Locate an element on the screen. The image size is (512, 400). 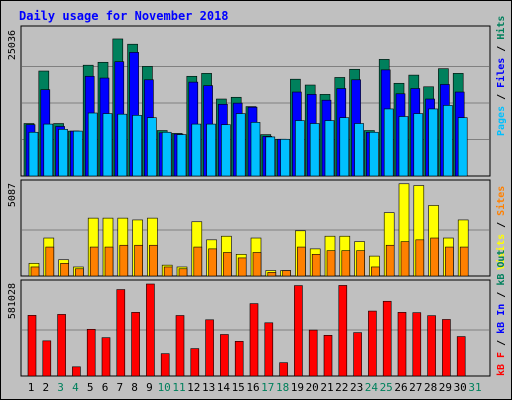
panel-middle-legend: Visits / Sites is located at coordinates (501, 228).